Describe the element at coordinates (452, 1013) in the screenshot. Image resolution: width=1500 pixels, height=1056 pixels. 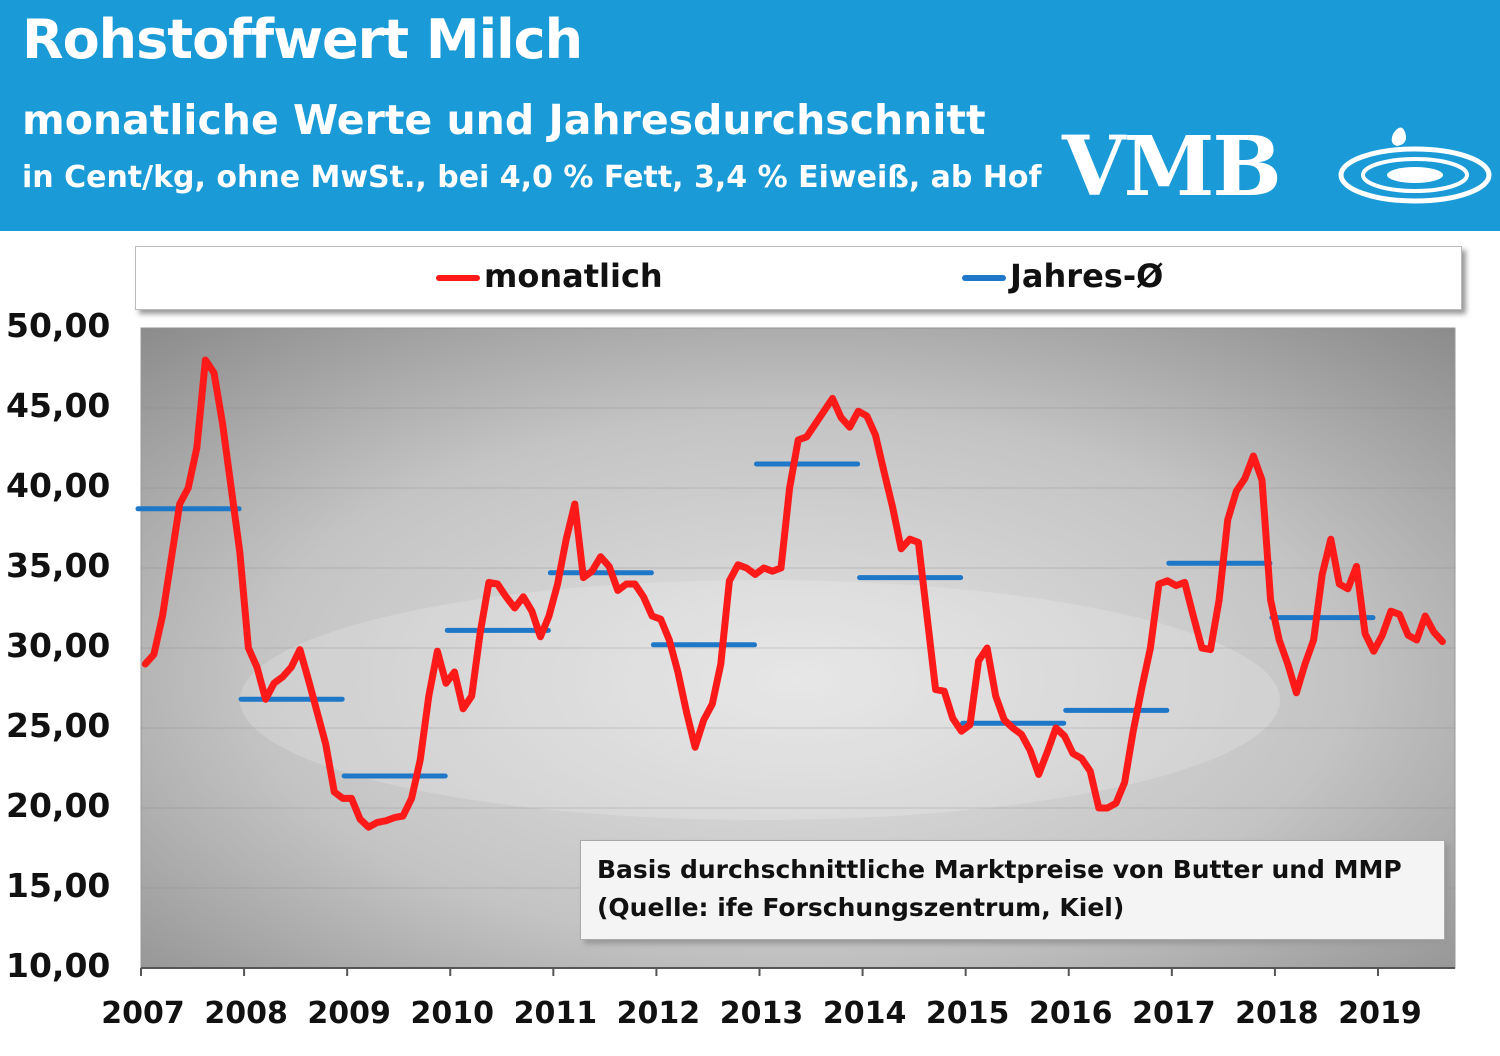
I see `x-tick-label: 2010` at that location.